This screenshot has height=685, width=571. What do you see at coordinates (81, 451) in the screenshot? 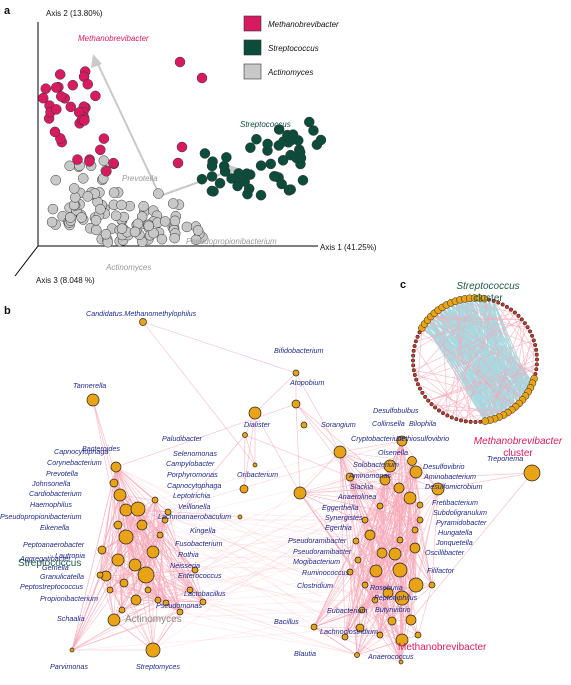
I see `taxon-label: Capnocytophaga` at bounding box center [81, 451].